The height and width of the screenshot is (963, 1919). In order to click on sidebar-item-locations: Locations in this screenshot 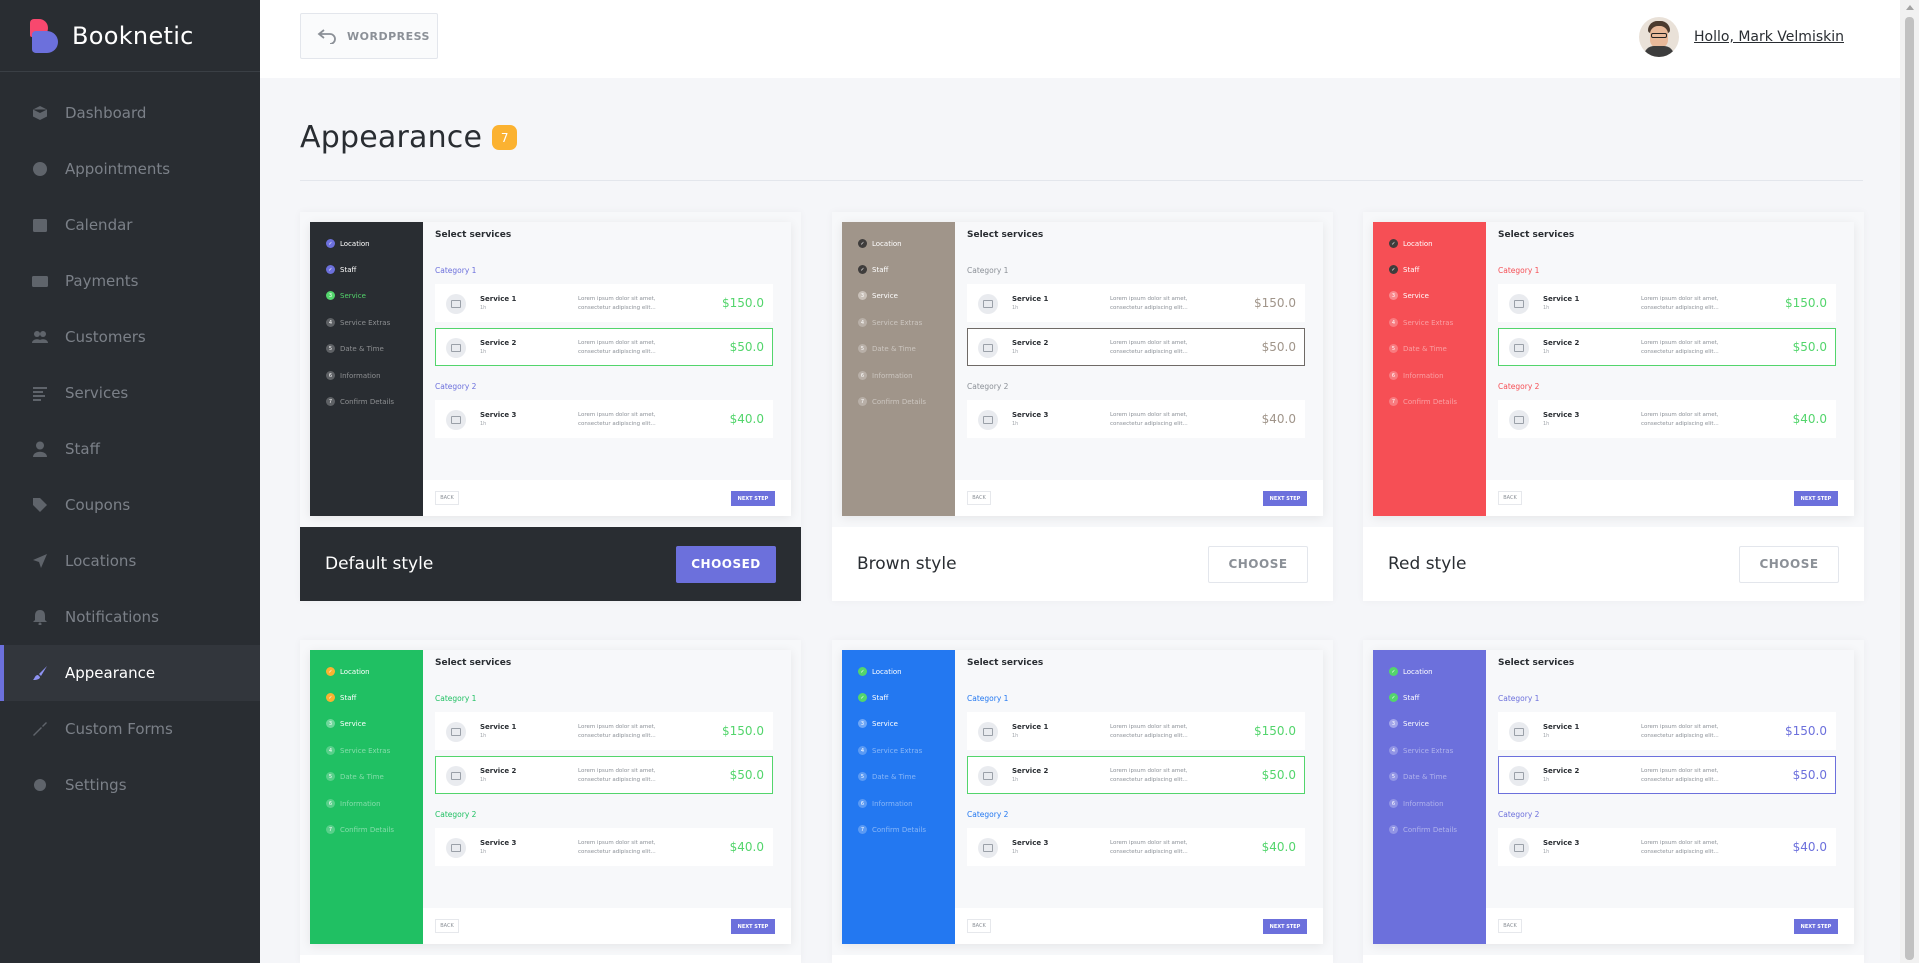, I will do `click(130, 561)`.